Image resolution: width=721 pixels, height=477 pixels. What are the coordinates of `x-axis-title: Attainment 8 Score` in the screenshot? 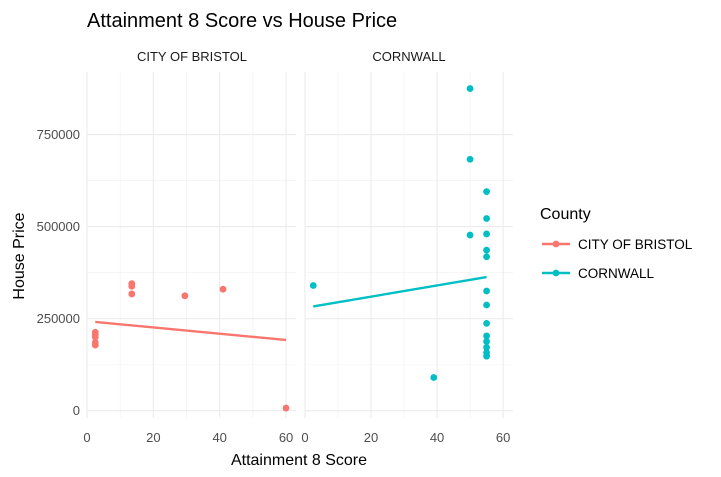 It's located at (299, 460).